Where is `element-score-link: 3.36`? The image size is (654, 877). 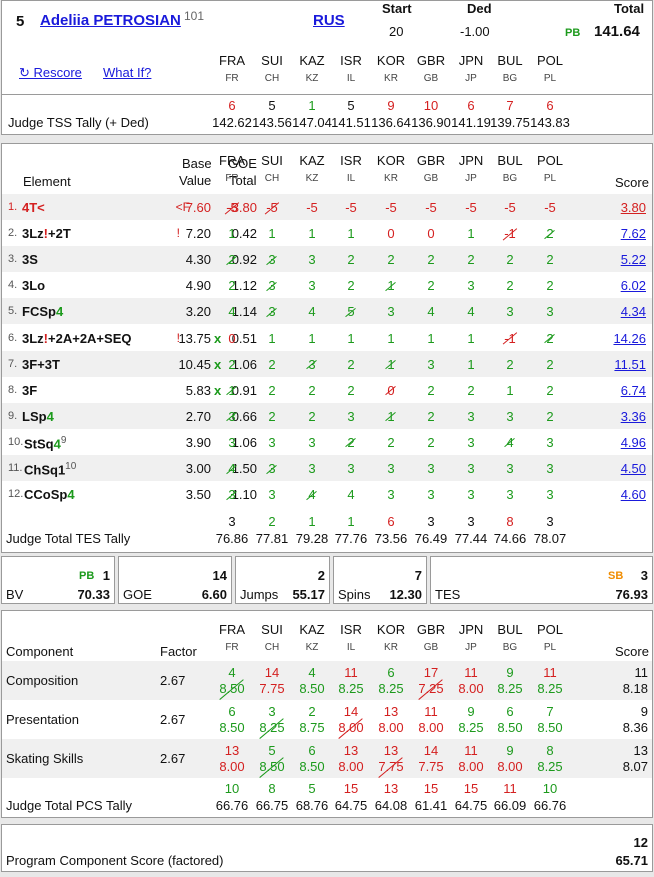
element-score-link: 3.36 is located at coordinates (633, 416).